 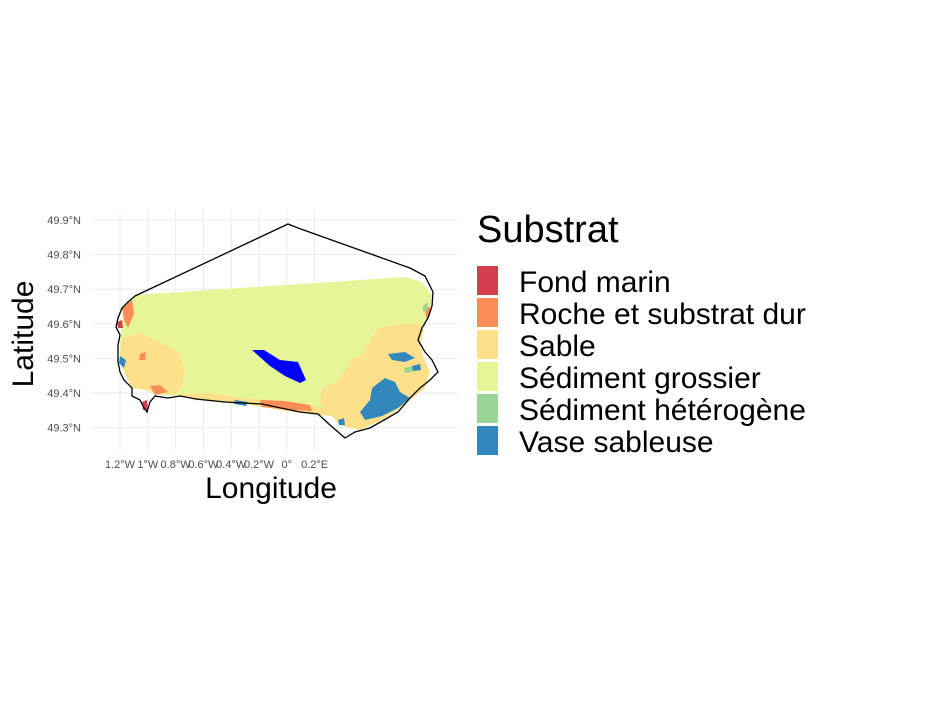 I want to click on x-axis-ticks: 1.2°W 1°W 0.8°W0.6°W0.4°W0.2°W 0° 0.2°E, so click(x=216, y=465).